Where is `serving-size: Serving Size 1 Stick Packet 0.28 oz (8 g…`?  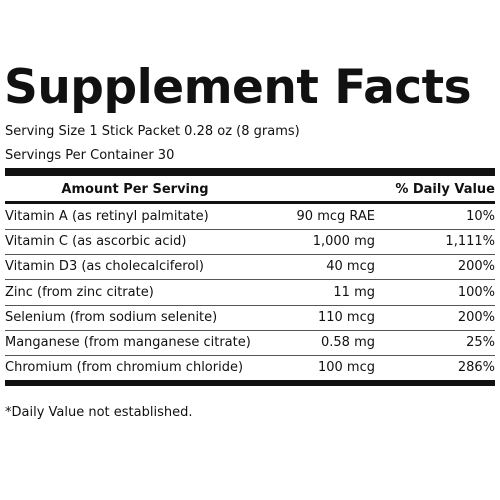
serving-size: Serving Size 1 Stick Packet 0.28 oz (8 g… is located at coordinates (152, 131).